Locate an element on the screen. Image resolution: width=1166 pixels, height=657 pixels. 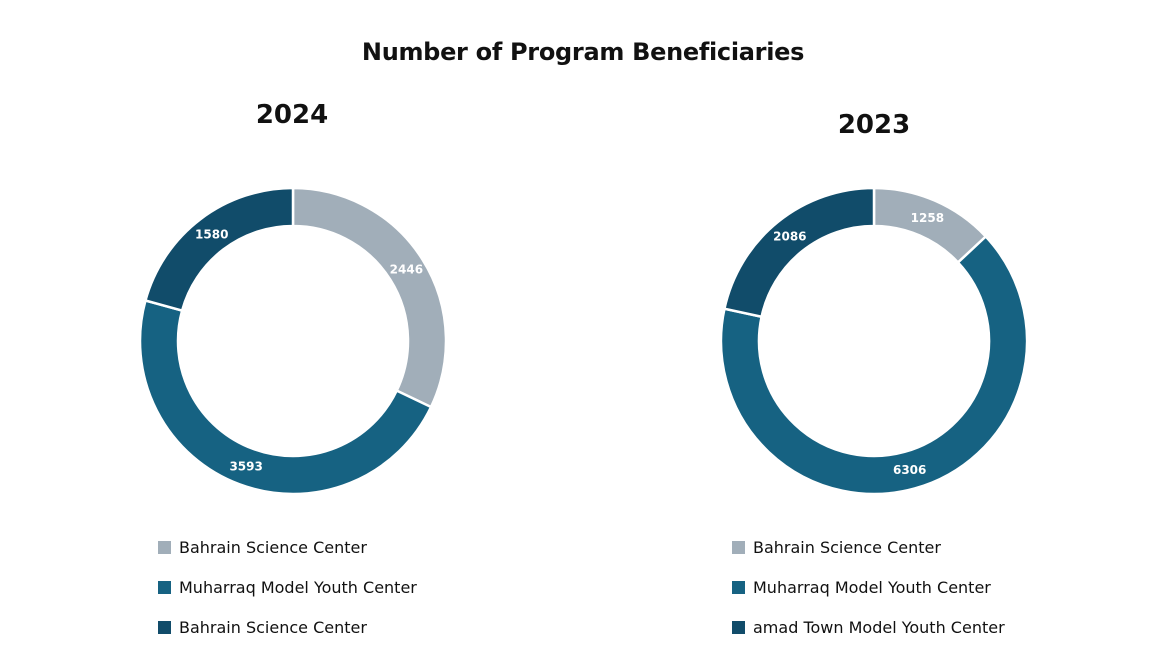
slice-value-label: 3593 is located at coordinates (245, 467).